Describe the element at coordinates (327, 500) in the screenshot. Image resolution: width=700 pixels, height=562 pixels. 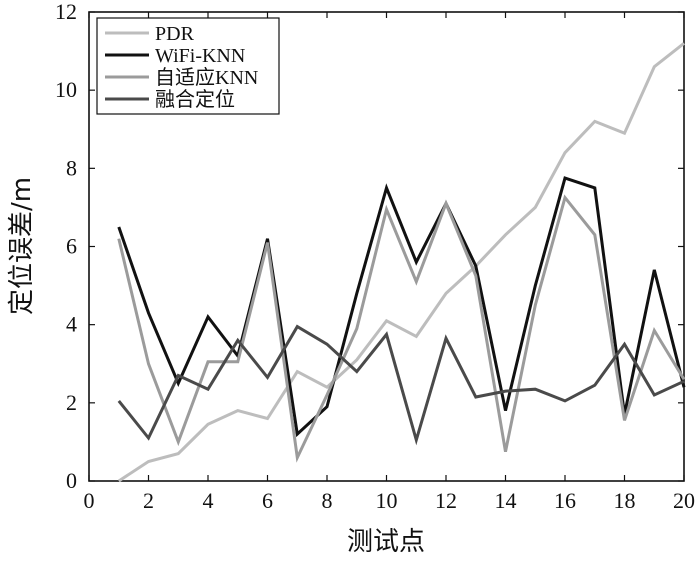
I see `x-tick-label: 8` at that location.